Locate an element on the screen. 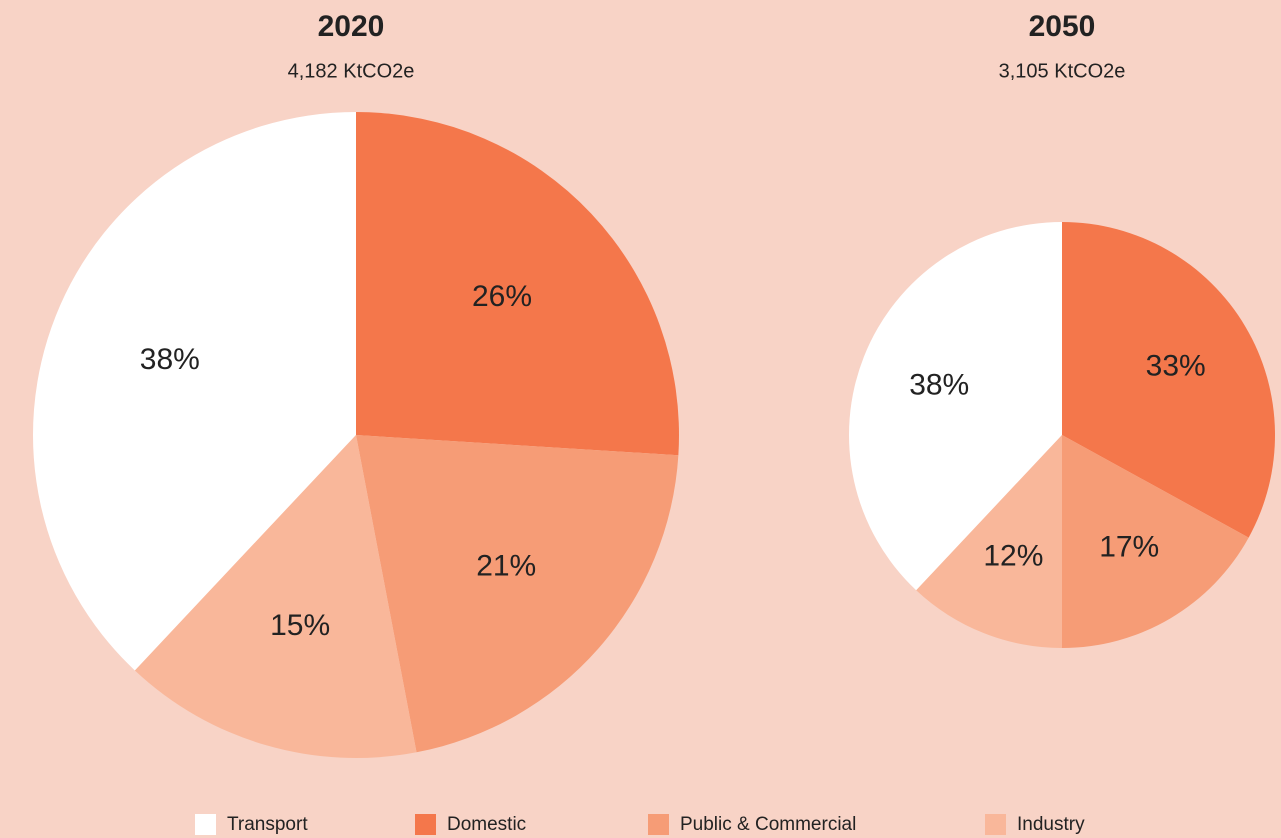 The width and height of the screenshot is (1281, 838). slice-label: 21% is located at coordinates (506, 565).